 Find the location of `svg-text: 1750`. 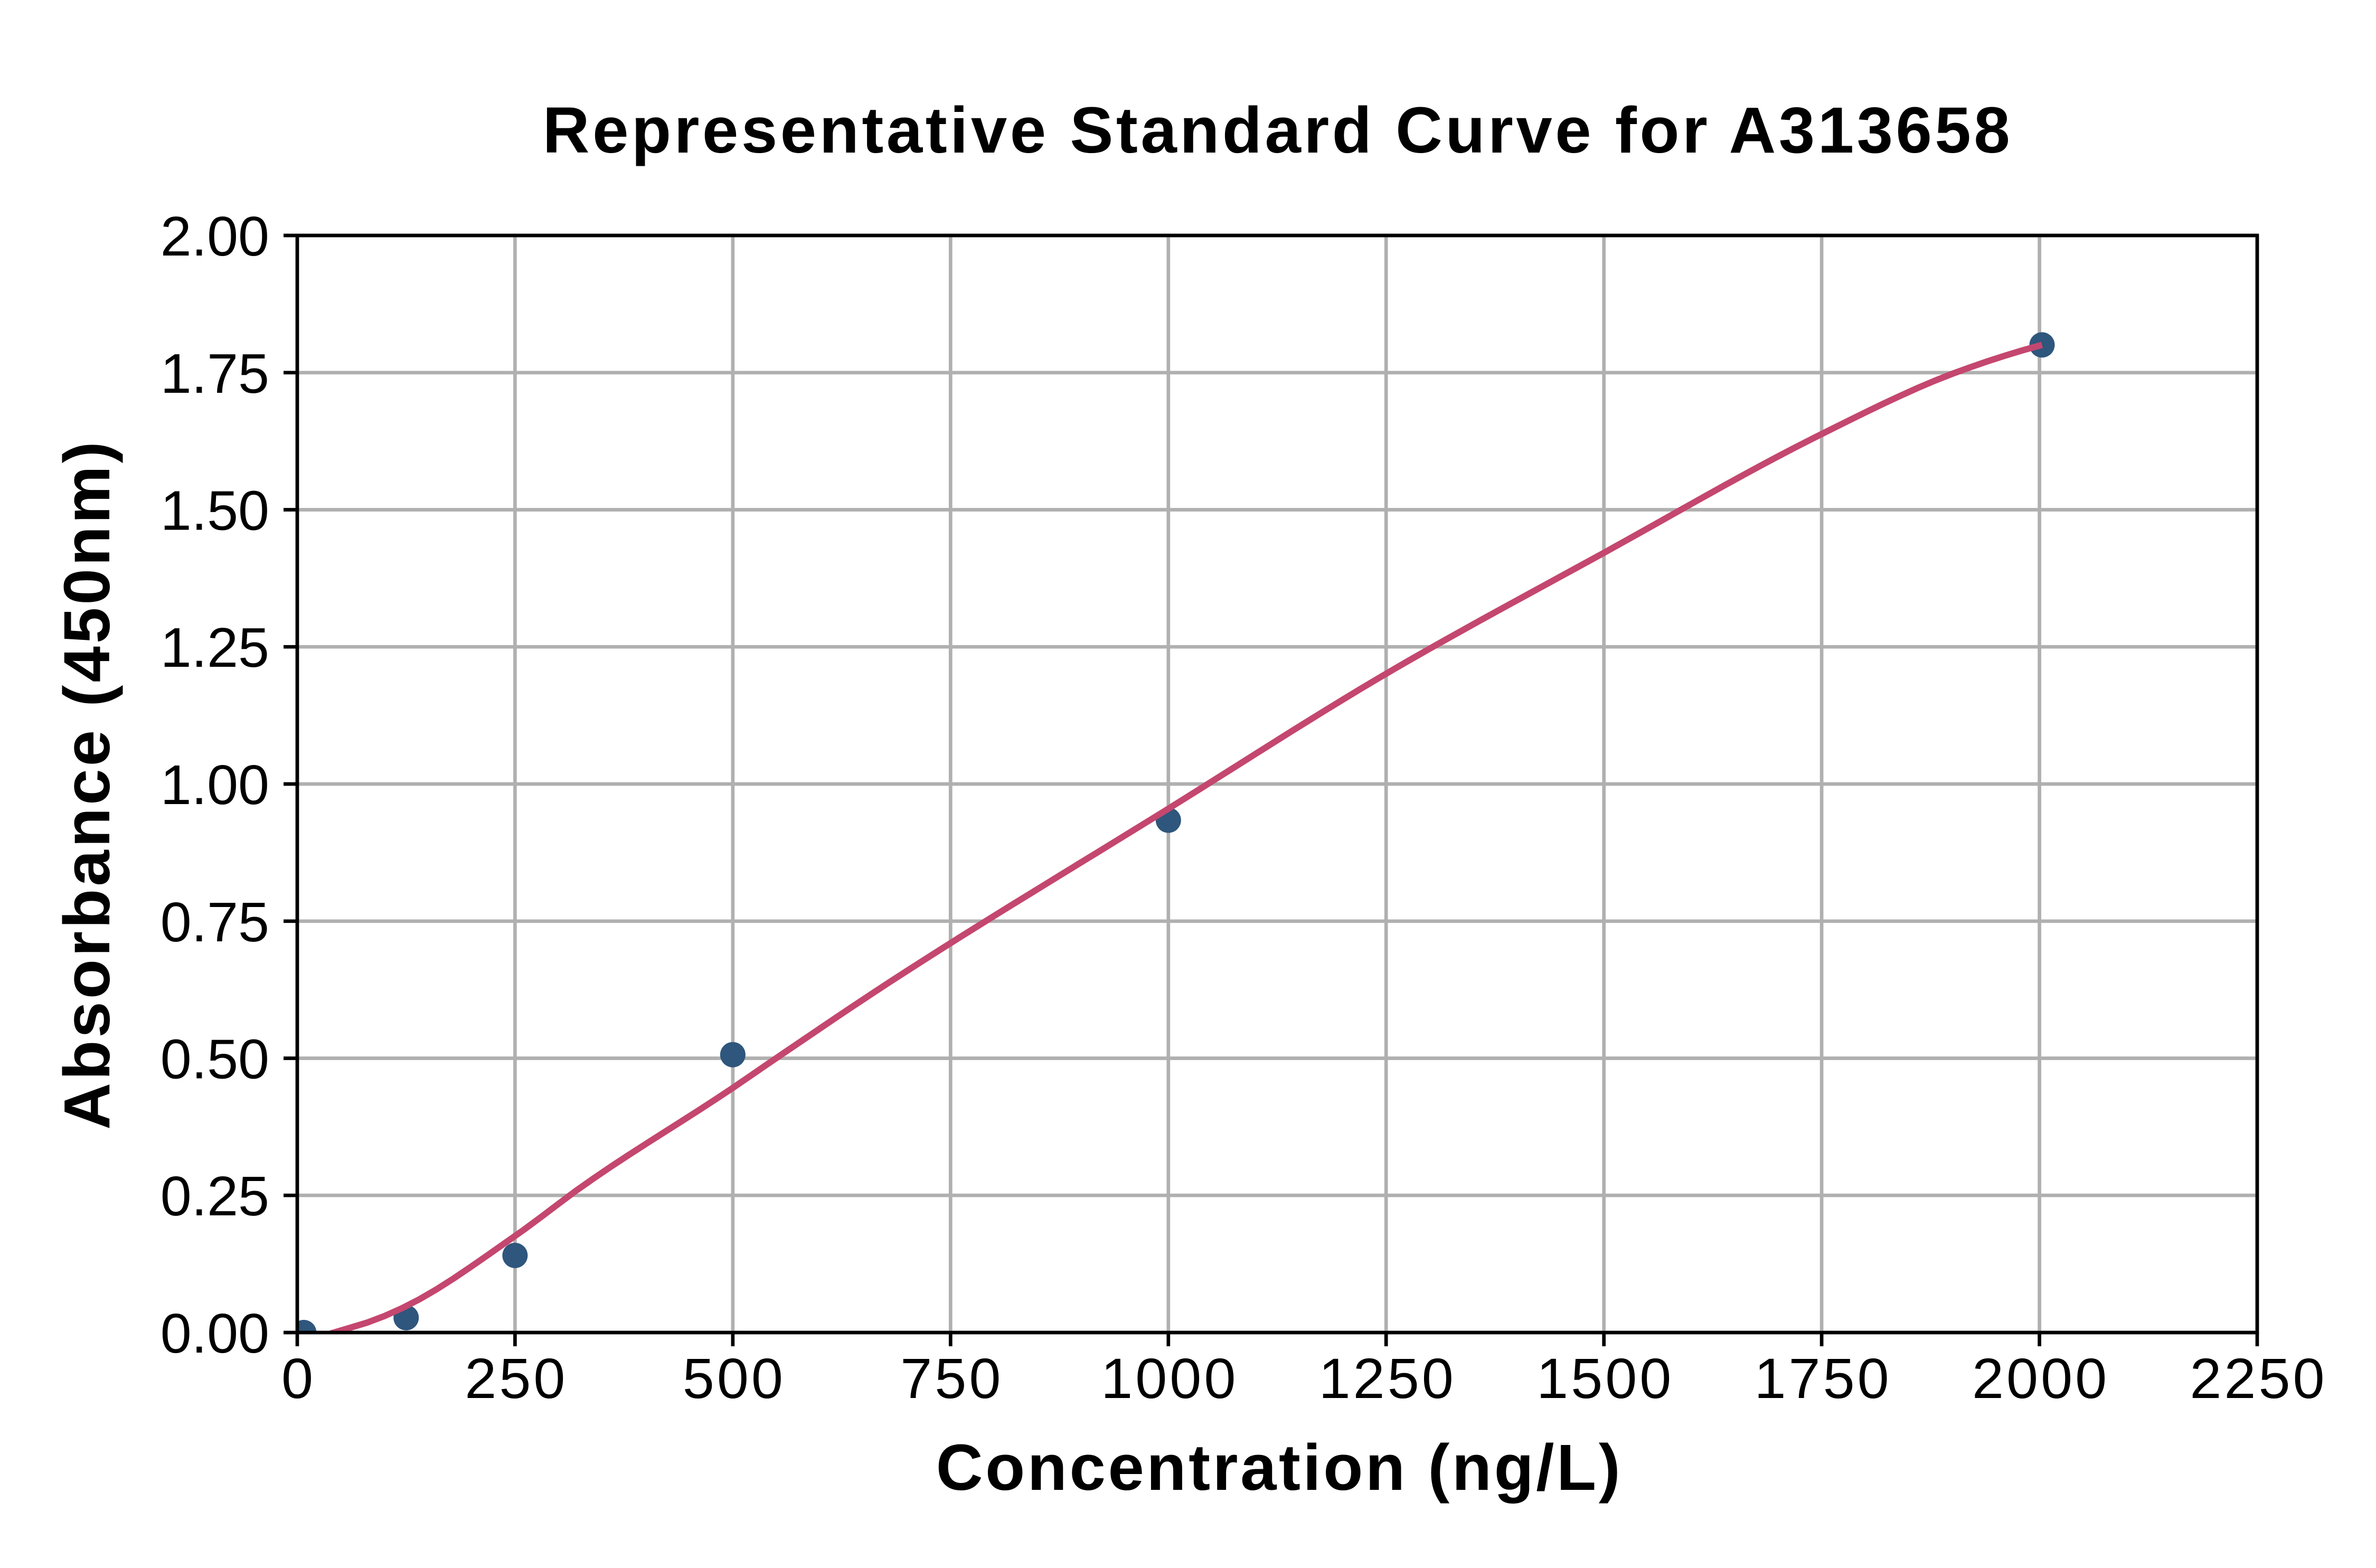

svg-text: 1750 is located at coordinates (1822, 1378).